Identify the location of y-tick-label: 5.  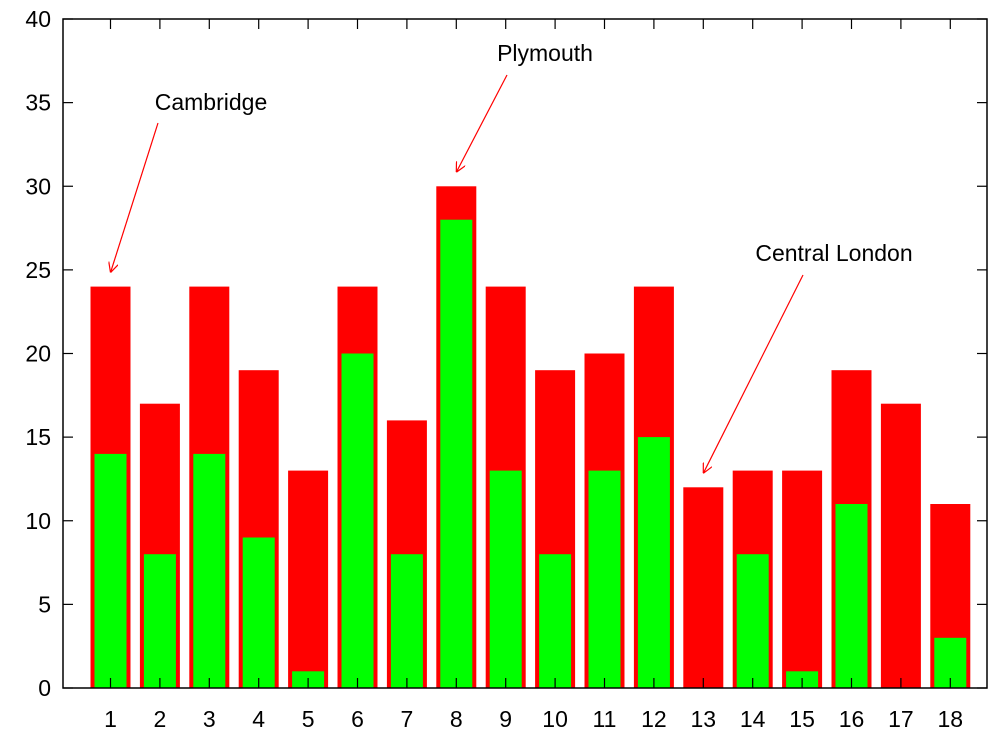
(44, 604).